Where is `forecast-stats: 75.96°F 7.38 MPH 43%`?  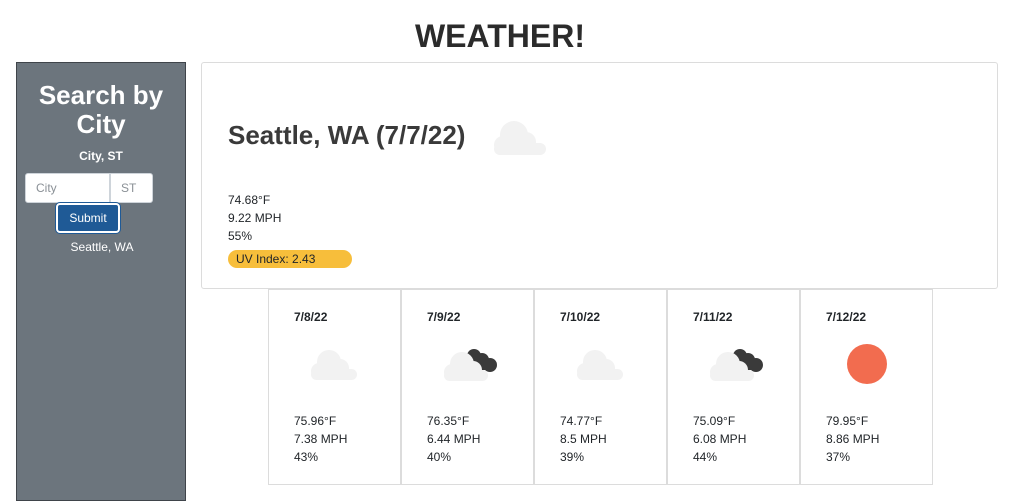 forecast-stats: 75.96°F 7.38 MPH 43% is located at coordinates (320, 439).